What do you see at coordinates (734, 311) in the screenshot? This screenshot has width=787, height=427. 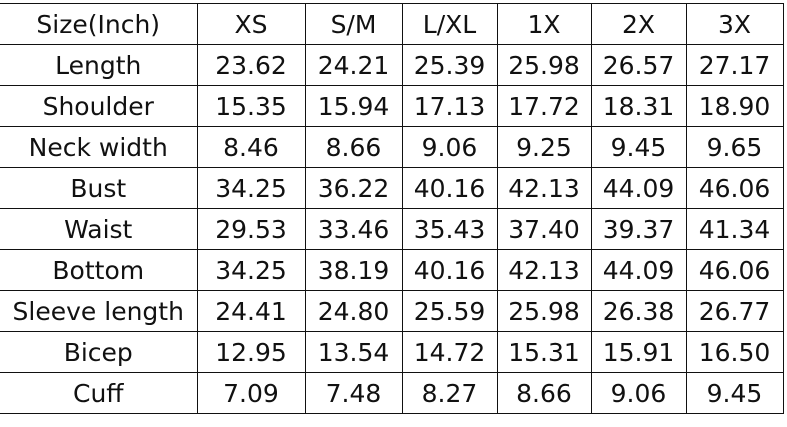 I see `value-cell: 26.77` at bounding box center [734, 311].